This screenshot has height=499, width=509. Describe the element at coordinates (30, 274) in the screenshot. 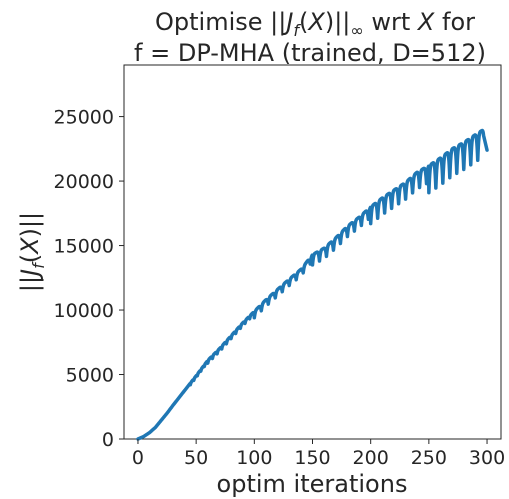

I see `ylabel-part-2: J` at that location.